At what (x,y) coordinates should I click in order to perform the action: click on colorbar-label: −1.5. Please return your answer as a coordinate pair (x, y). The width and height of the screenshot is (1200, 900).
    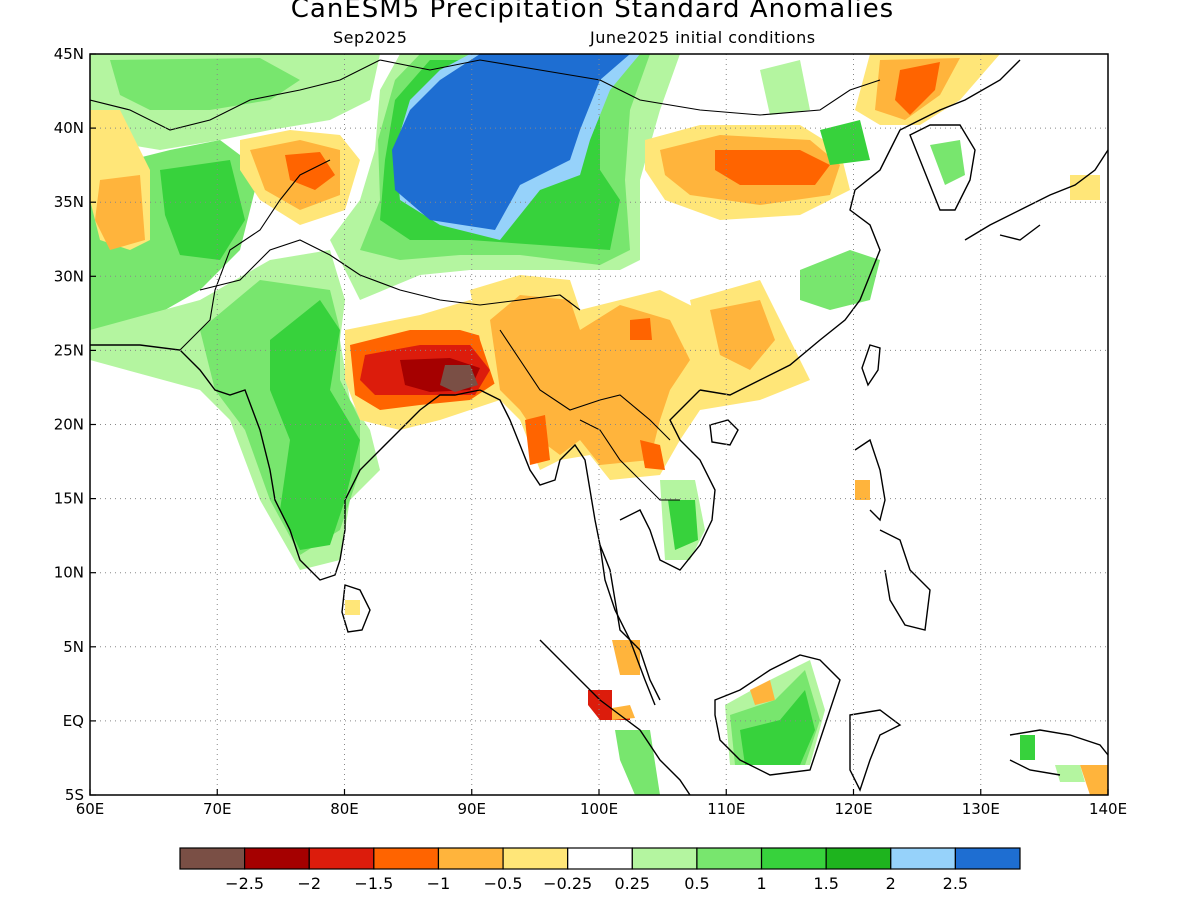
    Looking at the image, I should click on (373, 883).